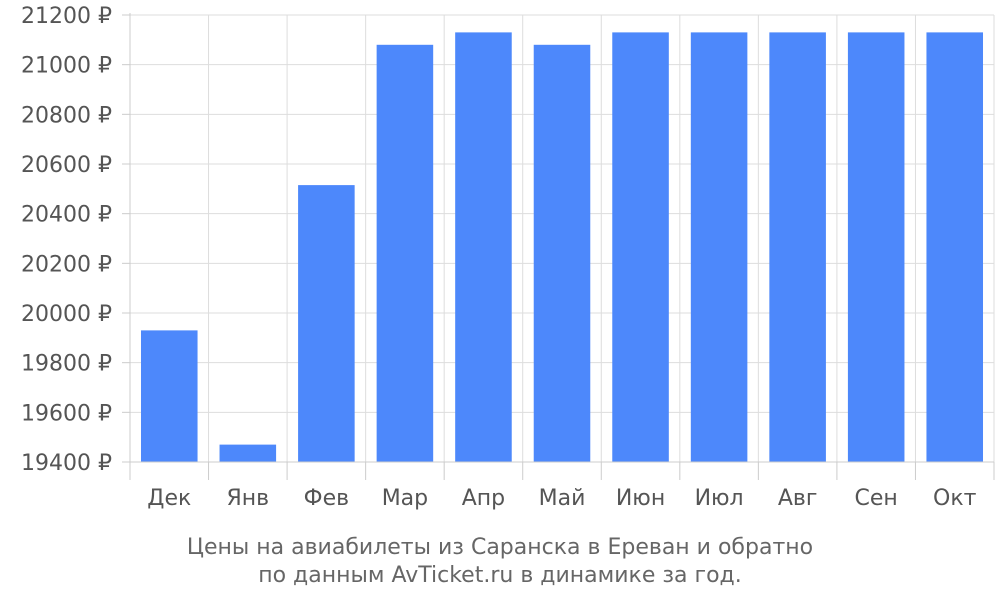 The height and width of the screenshot is (600, 1000). What do you see at coordinates (66, 165) in the screenshot?
I see `y-tick-label: 20600 ₽` at bounding box center [66, 165].